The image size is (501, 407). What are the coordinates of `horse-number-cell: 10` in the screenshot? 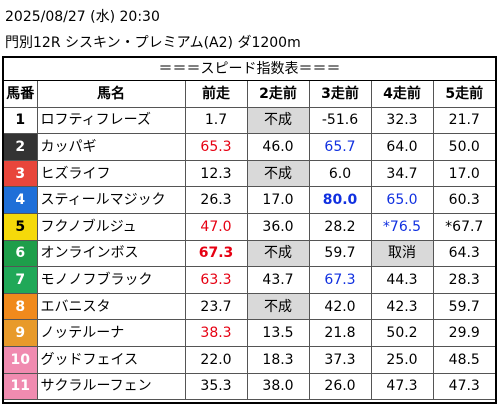 It's located at (21, 359).